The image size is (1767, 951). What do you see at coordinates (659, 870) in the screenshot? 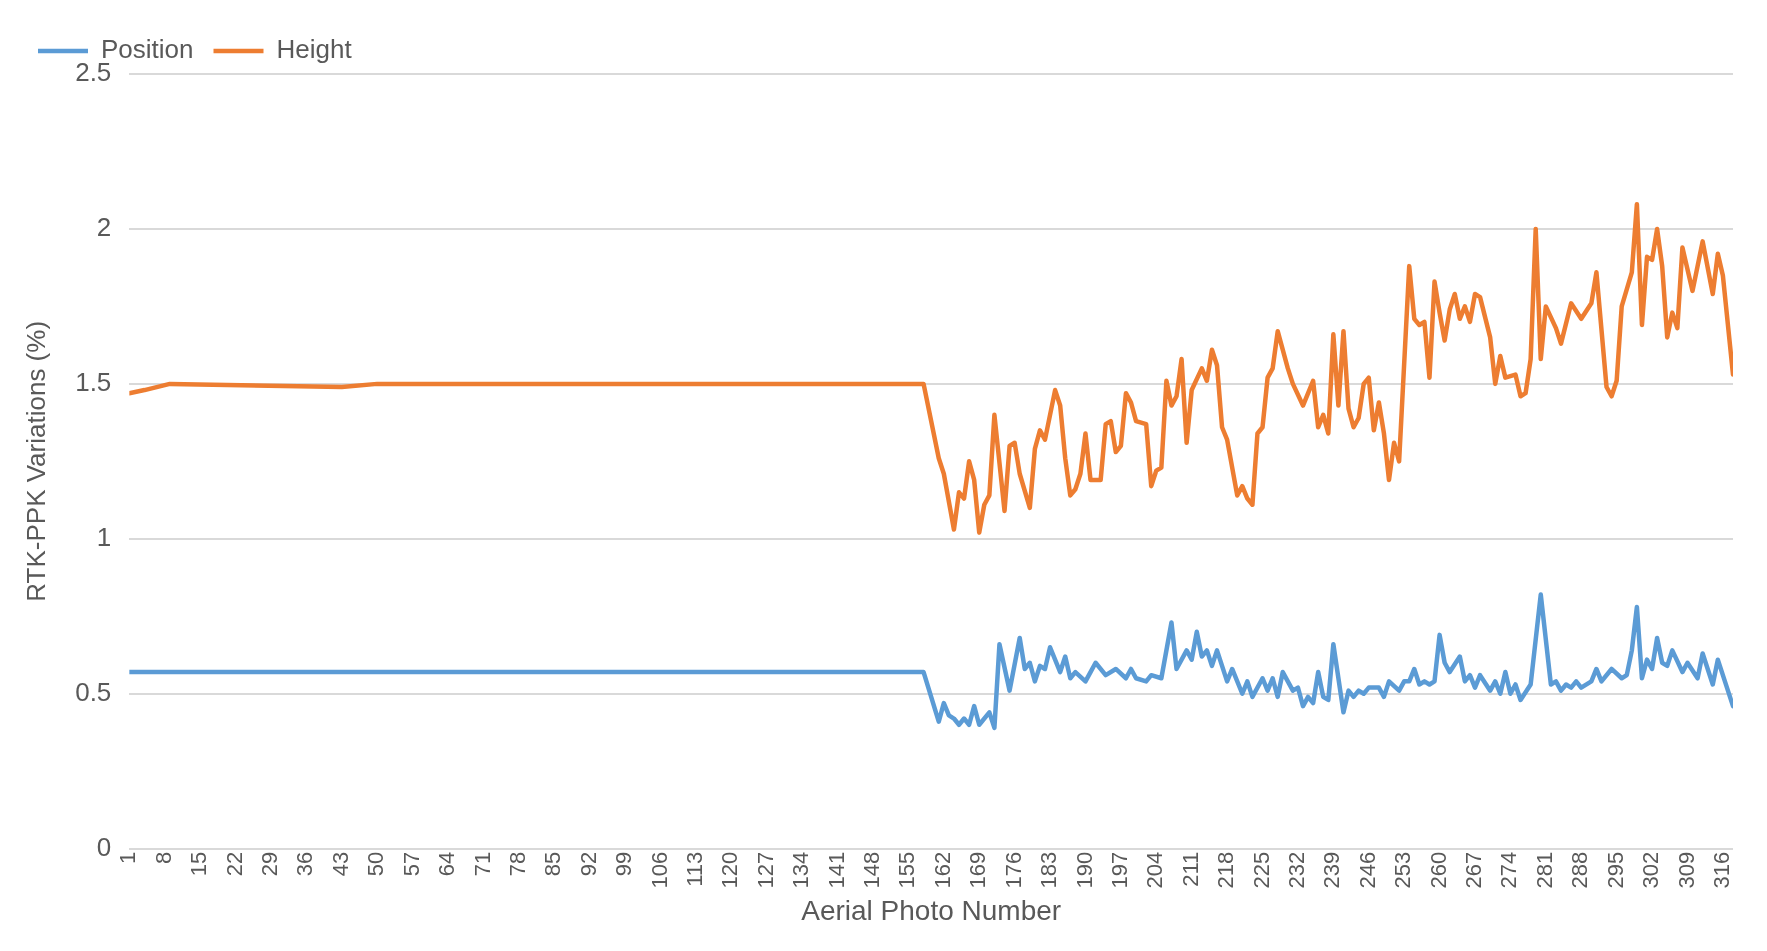
I see `x-tick-label: 106` at bounding box center [659, 870].